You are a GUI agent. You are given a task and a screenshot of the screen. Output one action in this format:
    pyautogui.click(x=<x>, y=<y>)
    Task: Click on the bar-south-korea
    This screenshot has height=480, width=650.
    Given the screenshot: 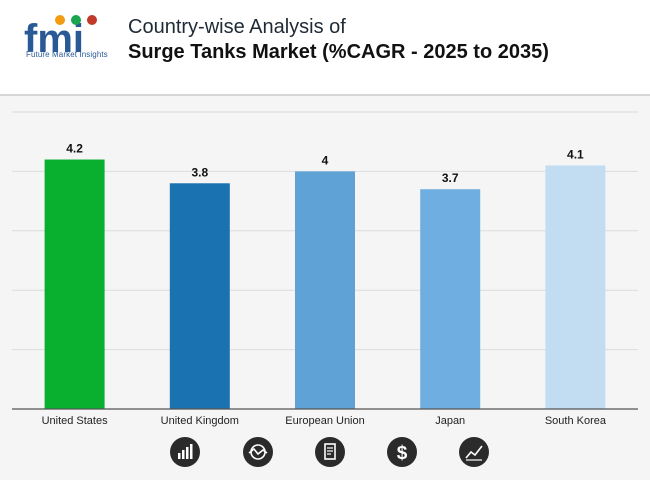 What is the action you would take?
    pyautogui.click(x=575, y=287)
    